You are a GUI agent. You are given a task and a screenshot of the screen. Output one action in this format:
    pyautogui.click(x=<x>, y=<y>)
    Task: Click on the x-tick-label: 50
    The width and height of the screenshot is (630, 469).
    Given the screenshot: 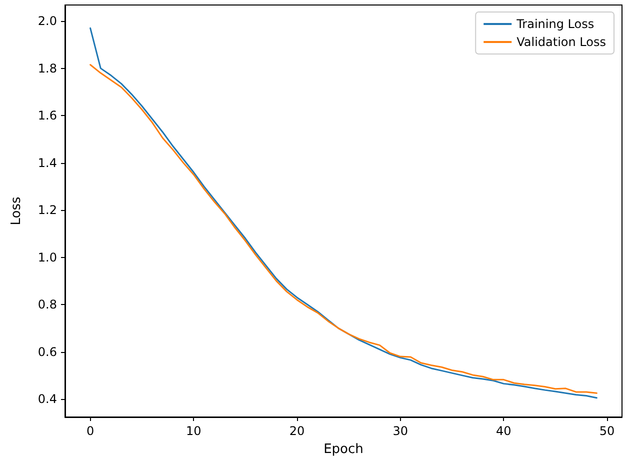 What is the action you would take?
    pyautogui.click(x=607, y=431)
    